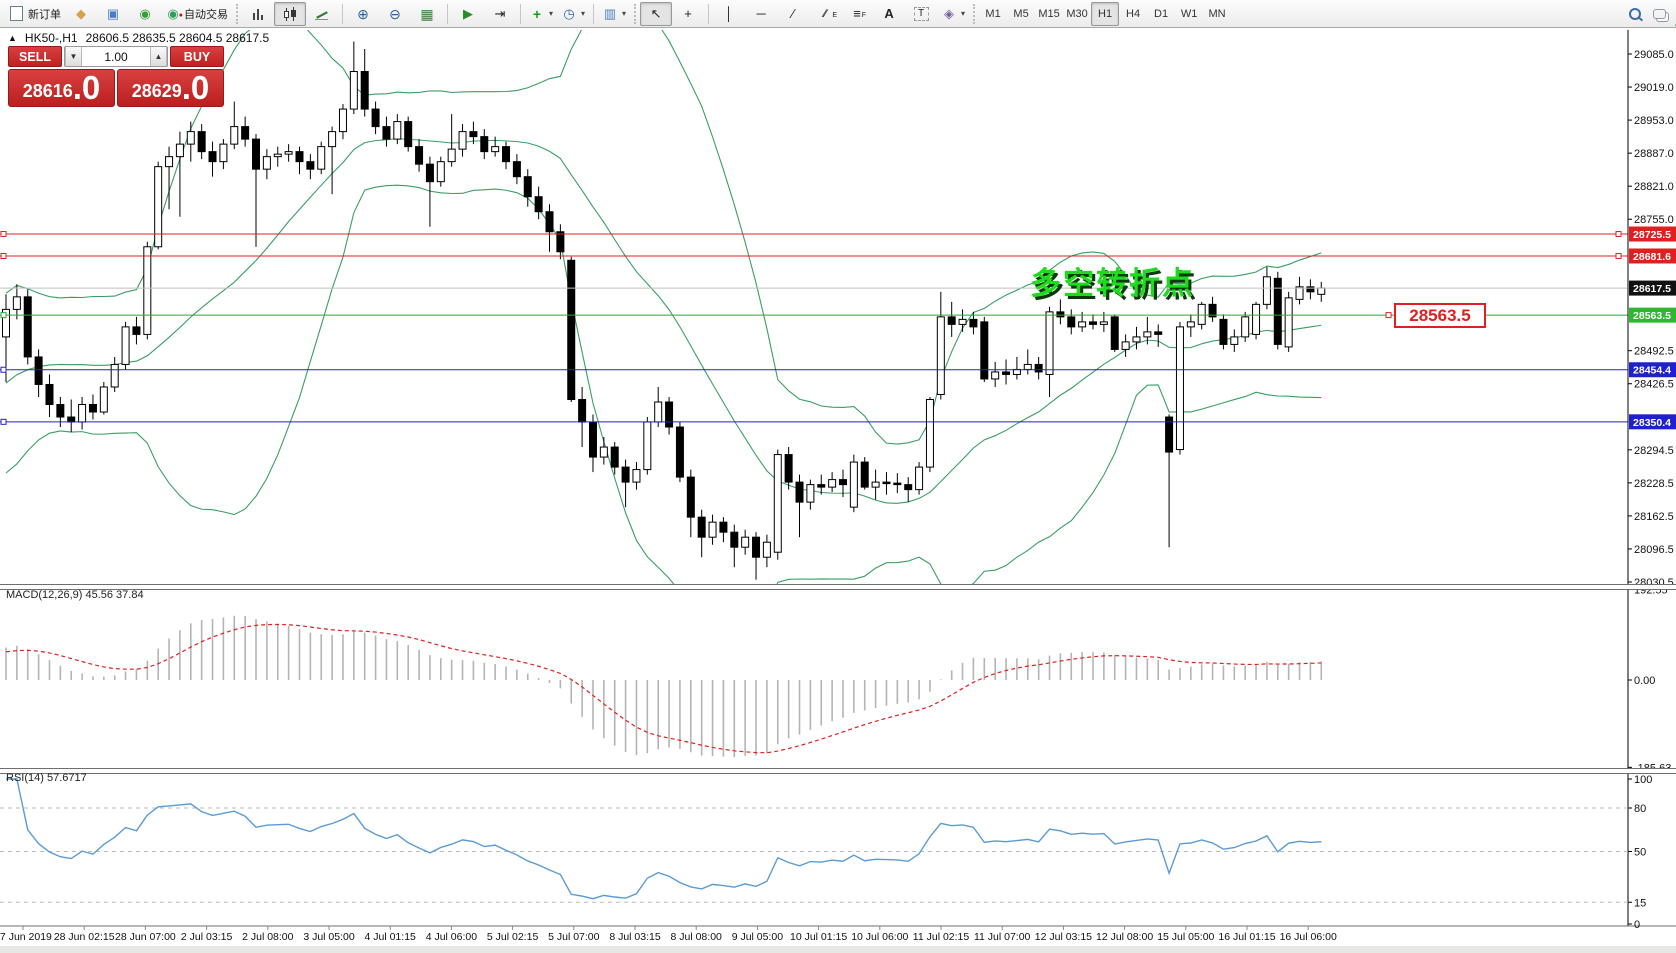 Image resolution: width=1676 pixels, height=953 pixels. What do you see at coordinates (1654, 550) in the screenshot?
I see `svg-text: 28096.5` at bounding box center [1654, 550].